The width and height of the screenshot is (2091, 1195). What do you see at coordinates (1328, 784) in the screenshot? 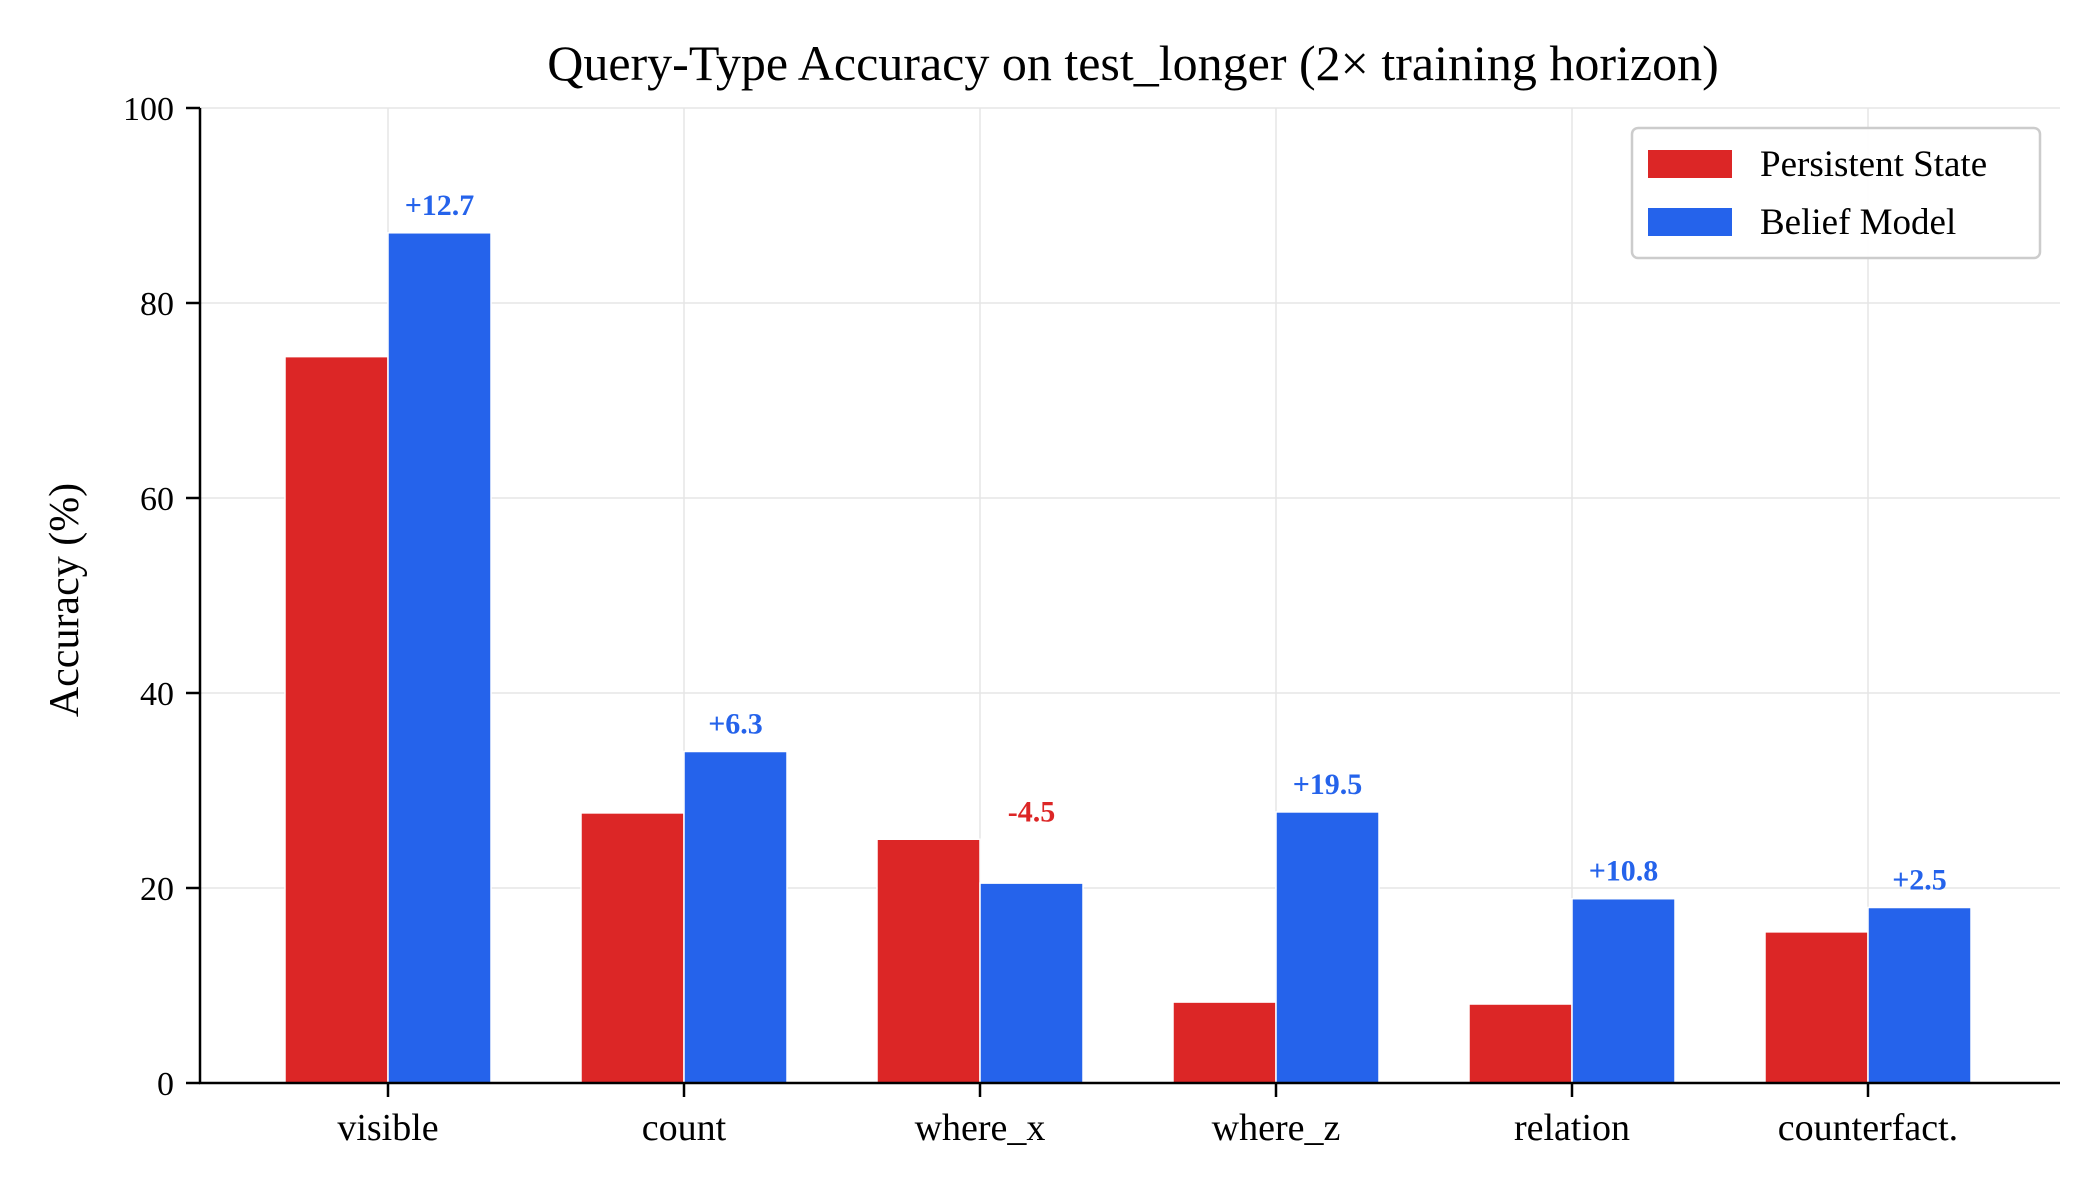
I see `delta-label: +19.5` at bounding box center [1328, 784].